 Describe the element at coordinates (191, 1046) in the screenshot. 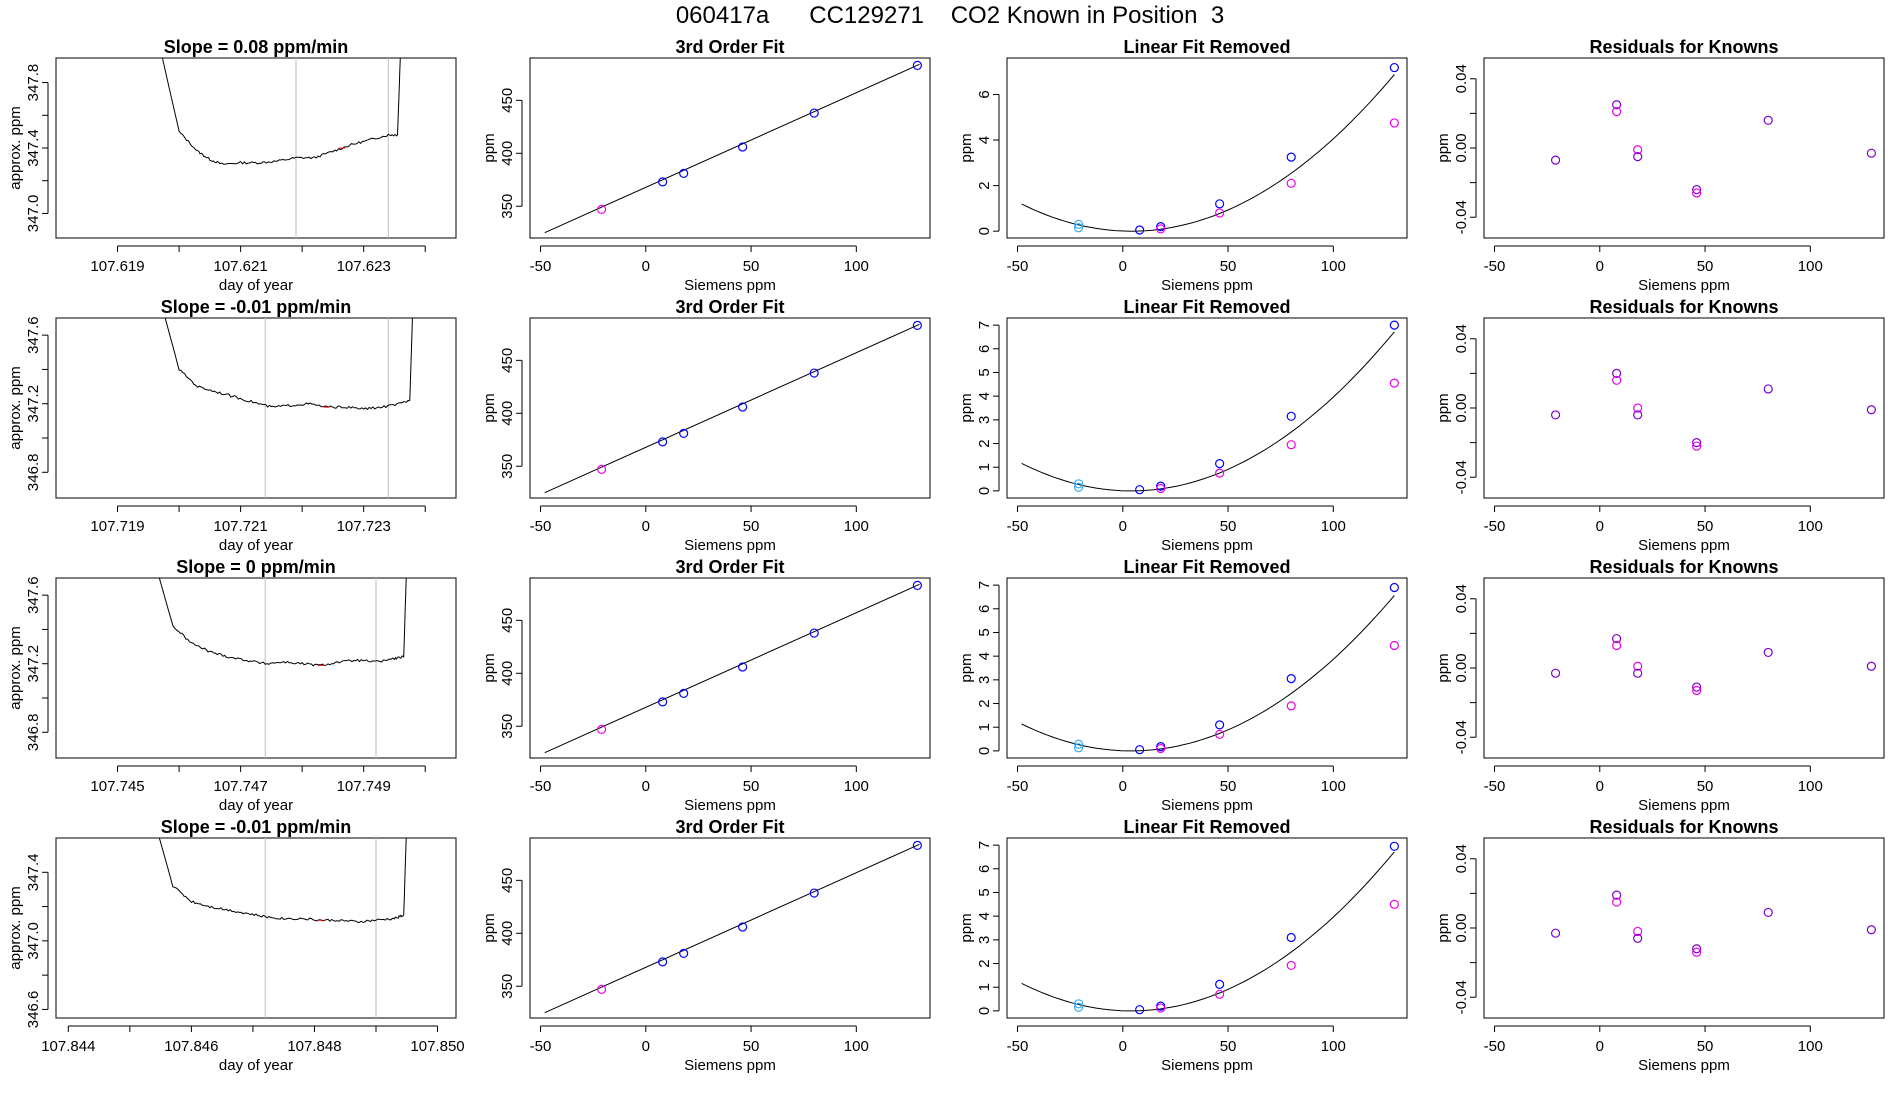

I see `x-tick-label: 107.846` at that location.